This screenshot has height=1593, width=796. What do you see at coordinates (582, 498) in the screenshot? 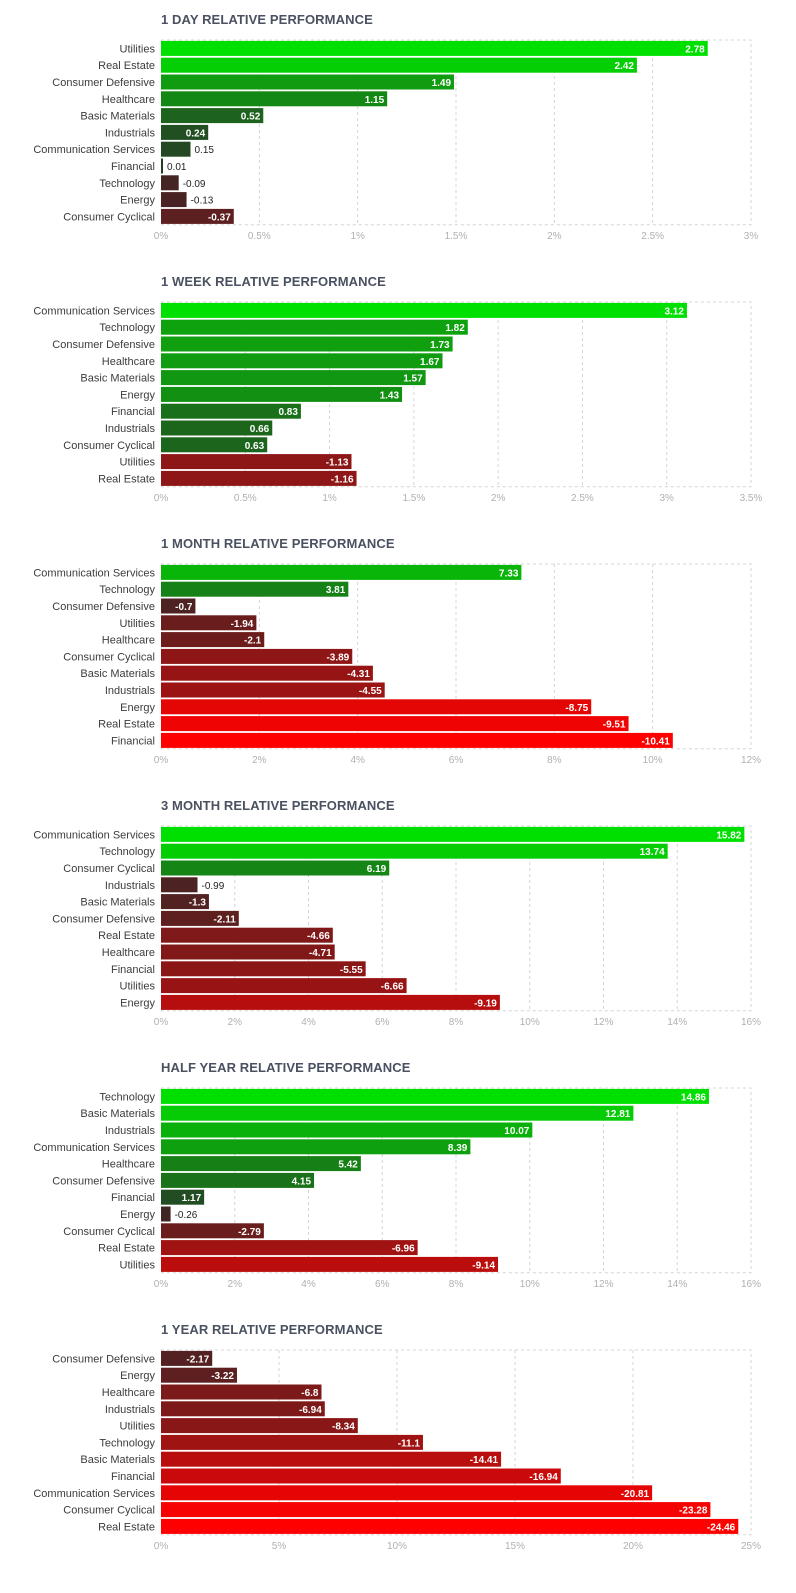
I see `x-tick-label: 2.5%` at bounding box center [582, 498].